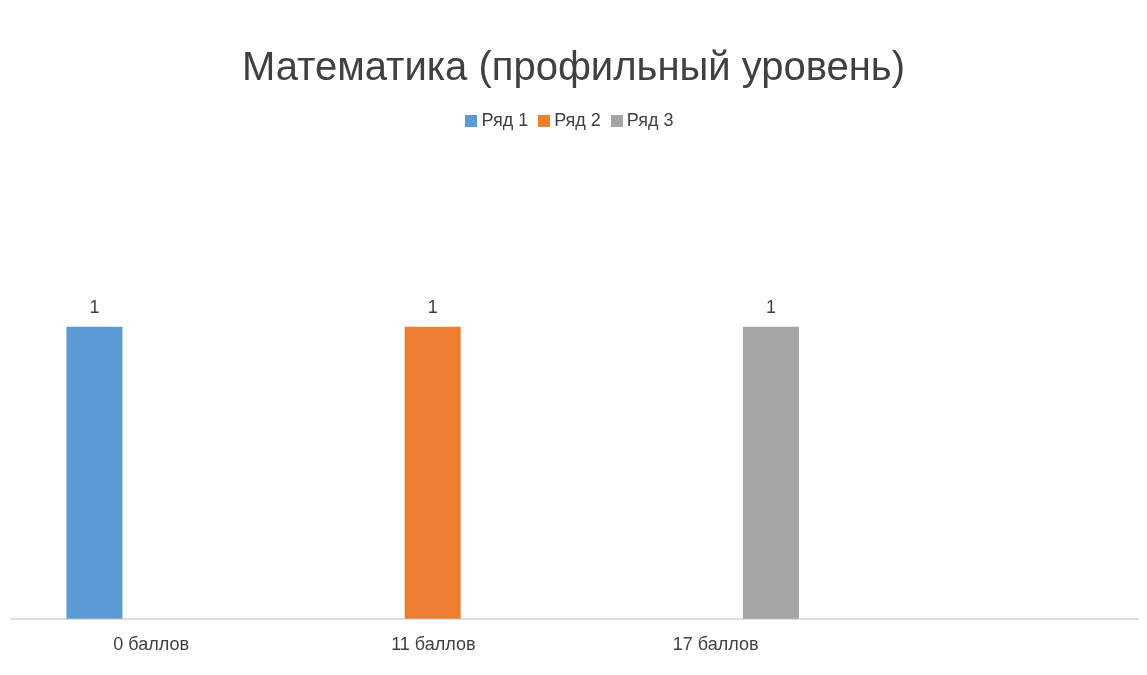  I want to click on x-tick-label: 11 баллов, so click(433, 643).